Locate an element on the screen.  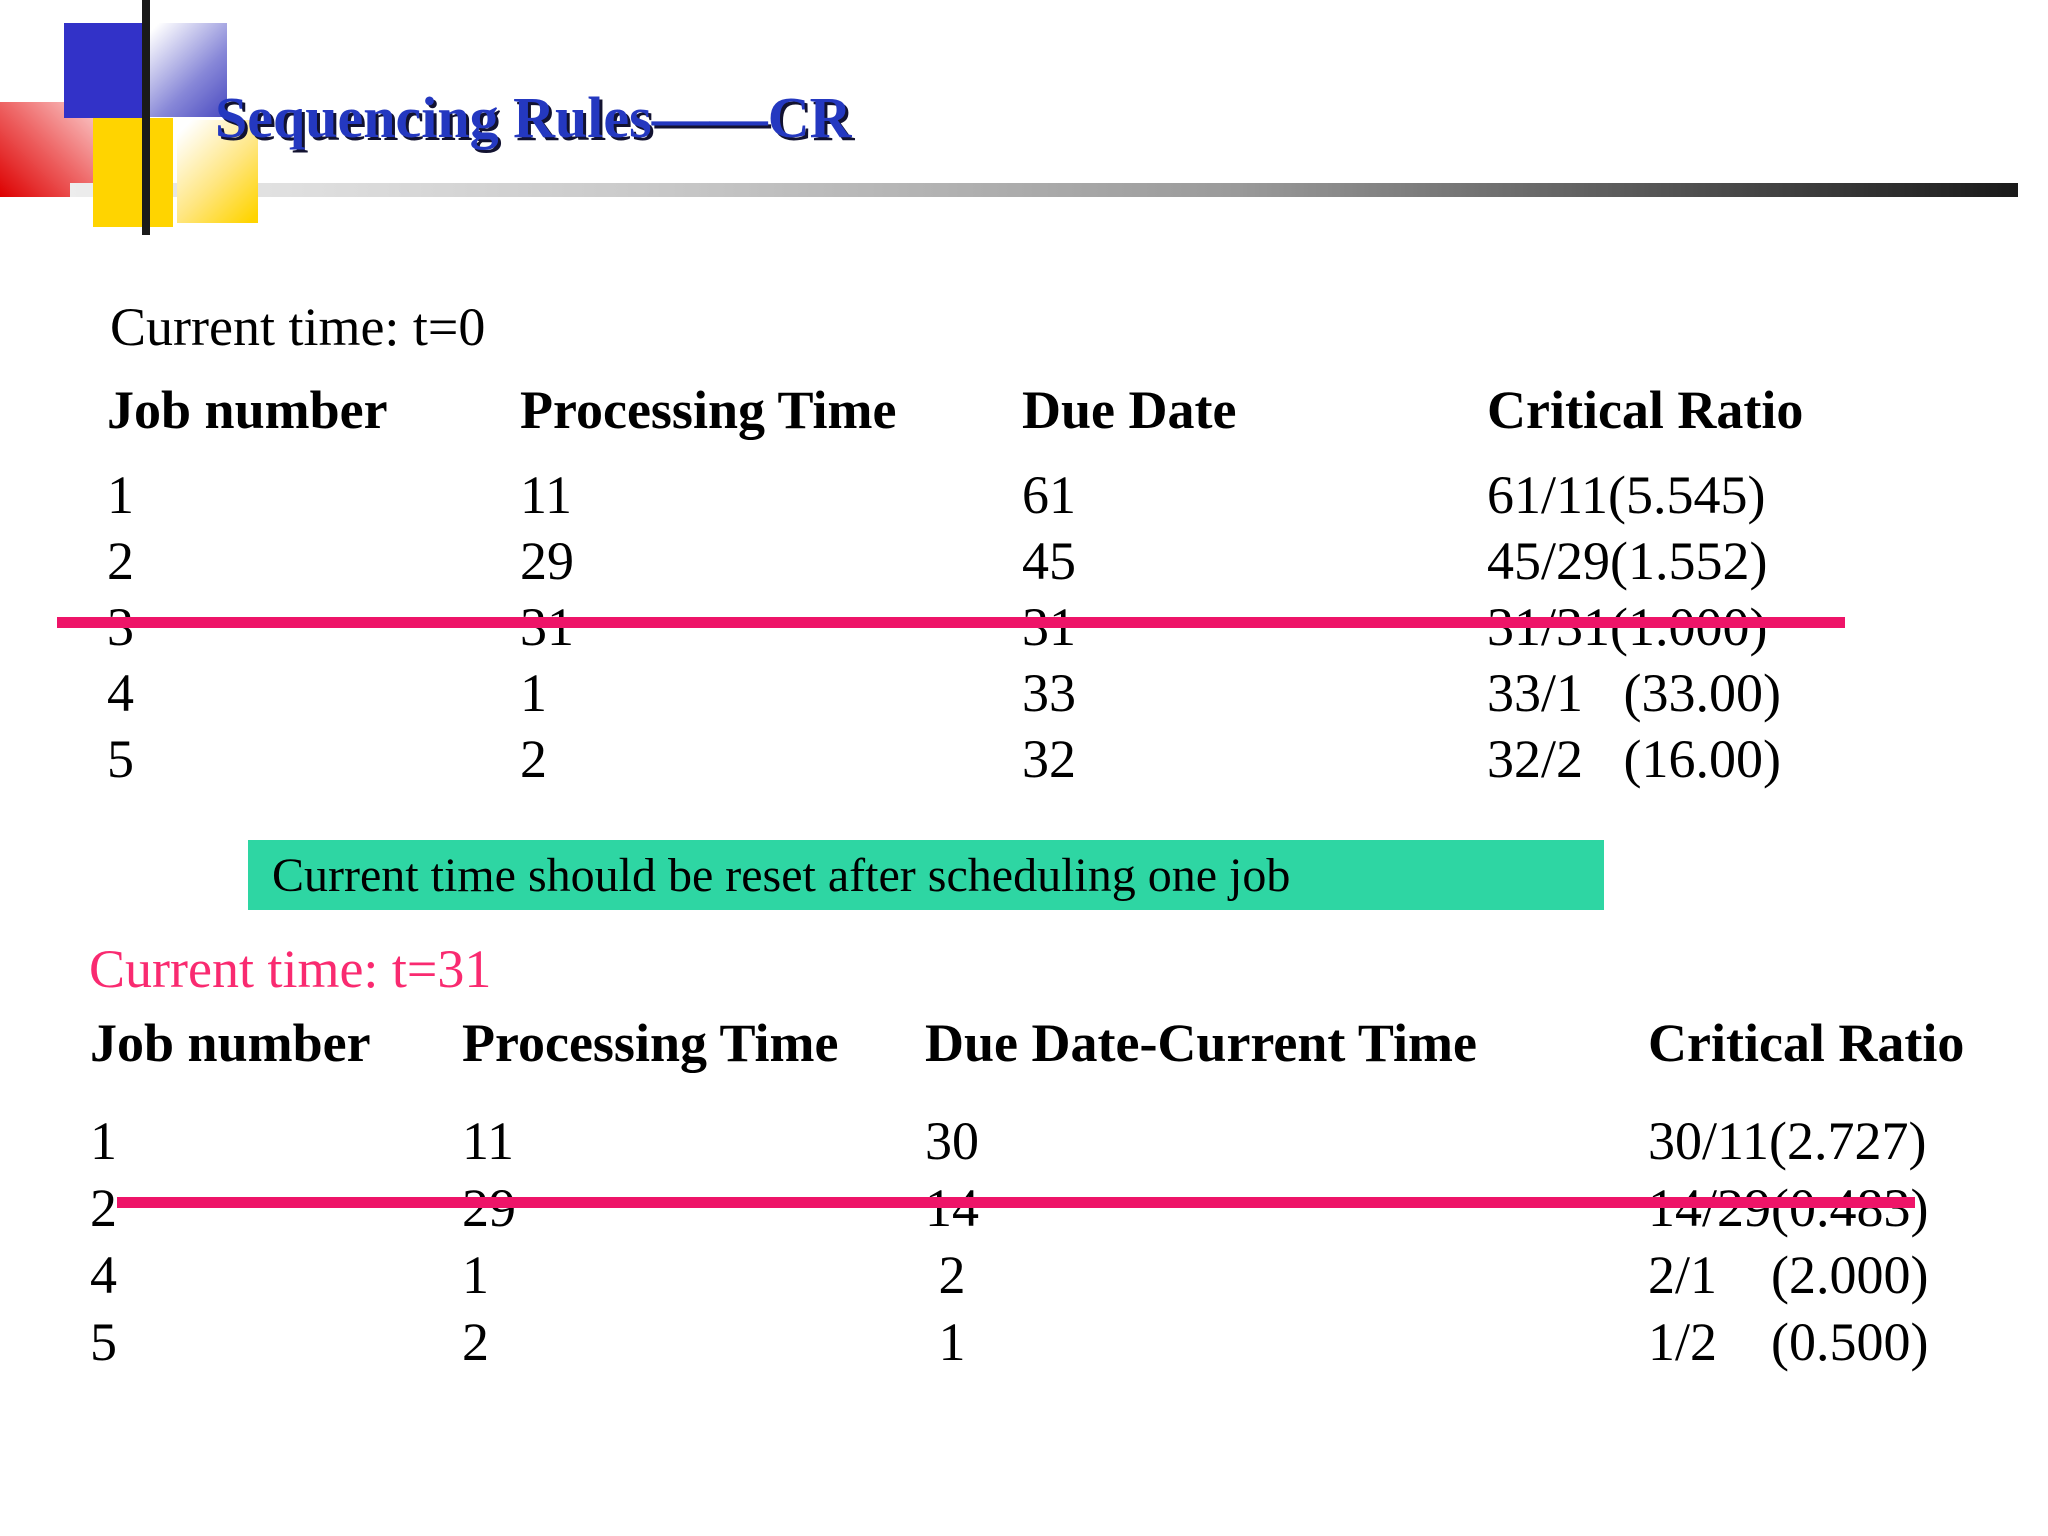
decoration-yellow-square is located at coordinates (133, 172).